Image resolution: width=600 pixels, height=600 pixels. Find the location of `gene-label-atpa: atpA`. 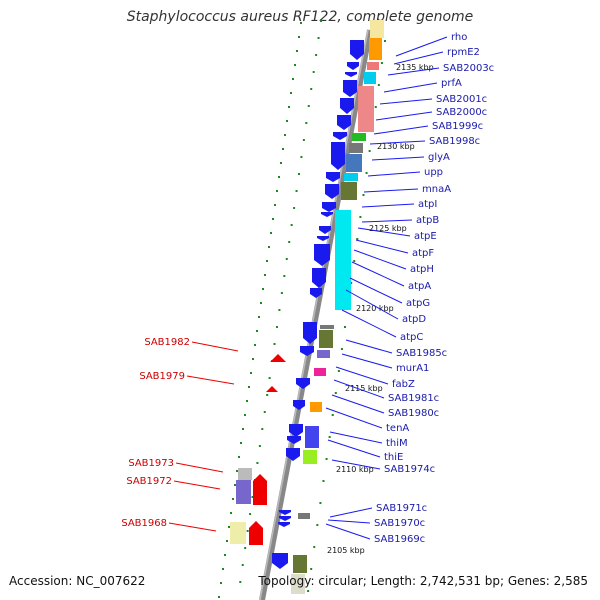

gene-label-atpa: atpA is located at coordinates (419, 286).